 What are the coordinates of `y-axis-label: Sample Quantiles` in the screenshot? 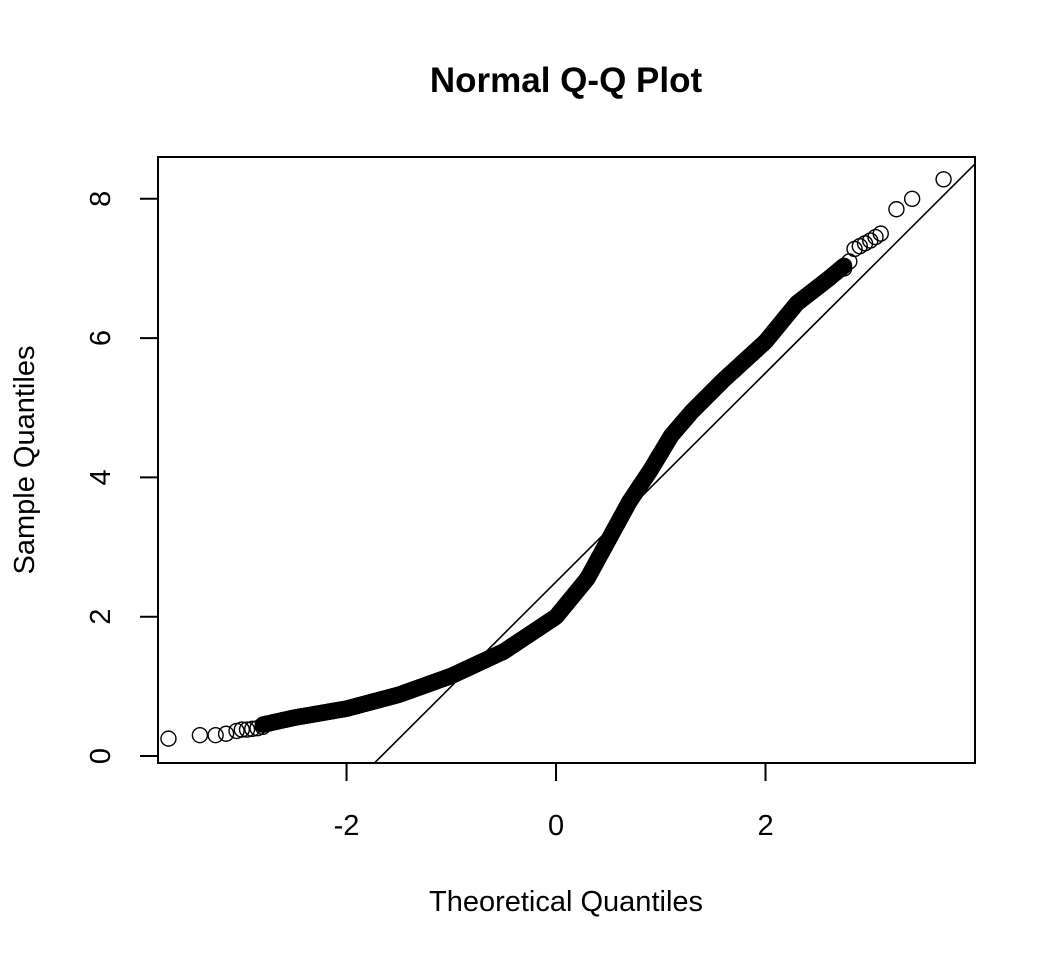 It's located at (25, 460).